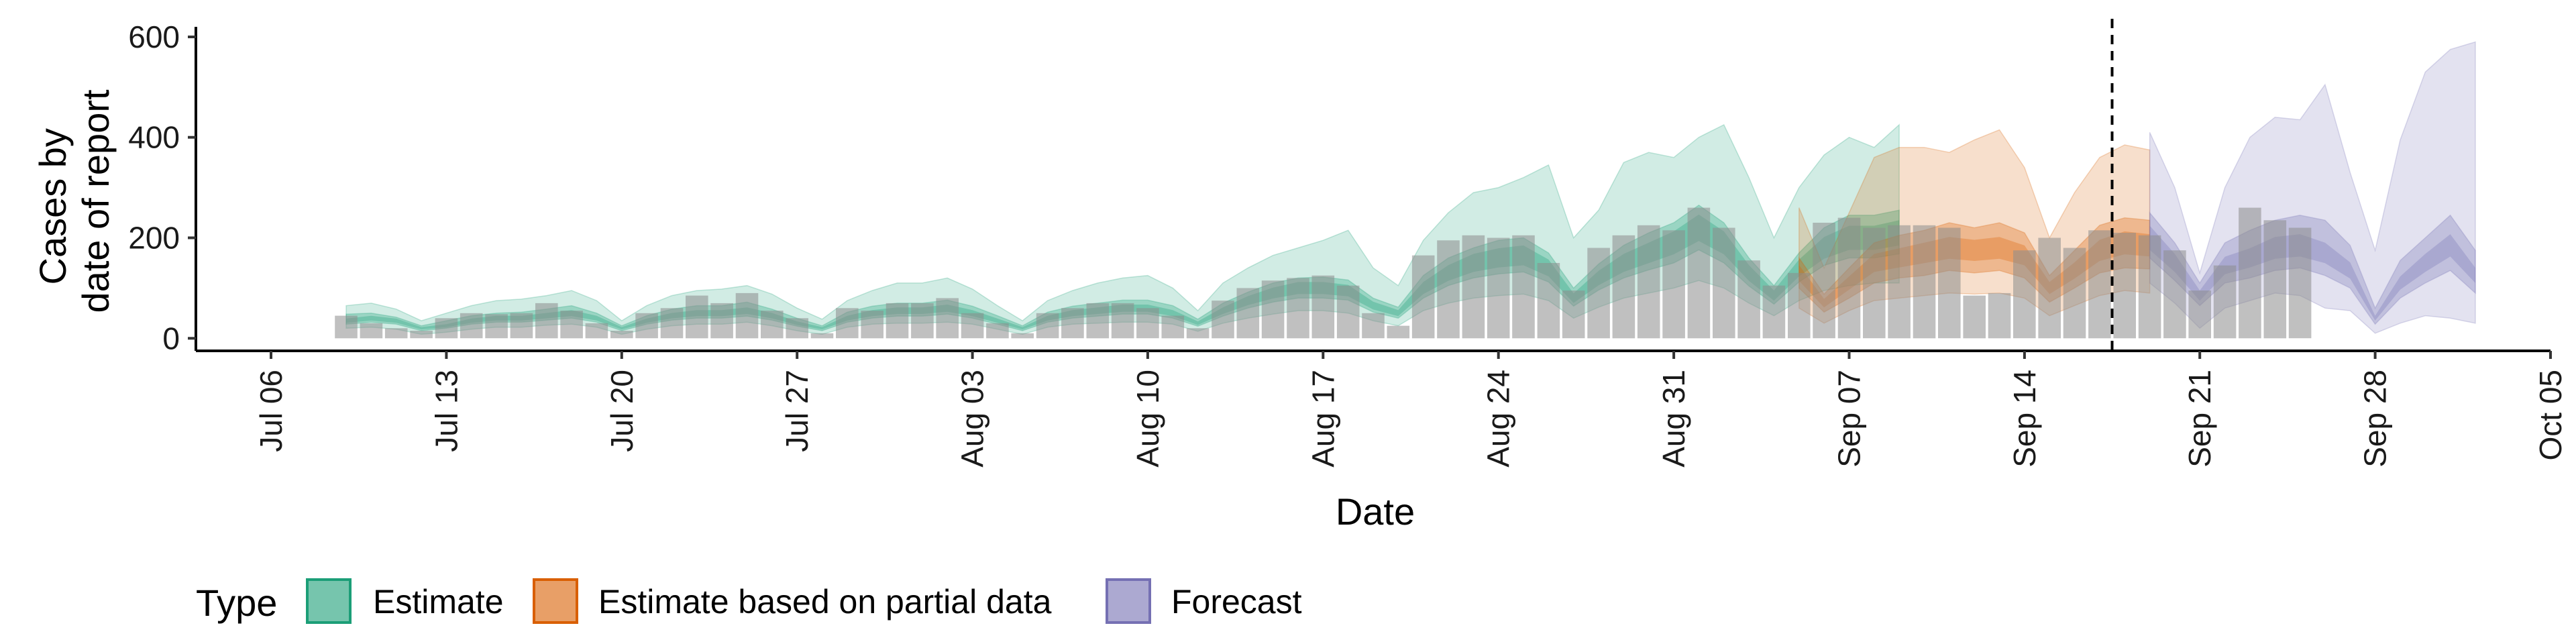 This screenshot has width=2576, height=644. I want to click on x-tick-label: Jul 13, so click(446, 411).